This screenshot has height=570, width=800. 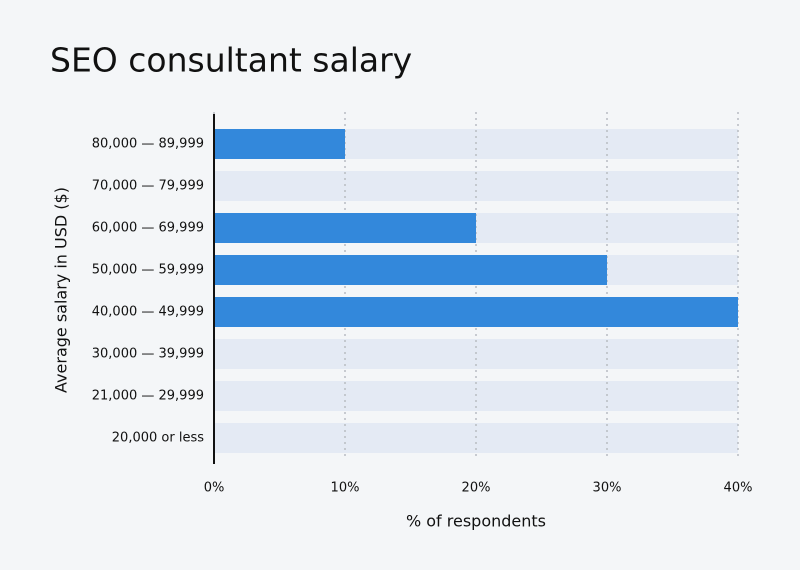 What do you see at coordinates (148, 312) in the screenshot?
I see `y-tick-label: 40,000 — 49,999` at bounding box center [148, 312].